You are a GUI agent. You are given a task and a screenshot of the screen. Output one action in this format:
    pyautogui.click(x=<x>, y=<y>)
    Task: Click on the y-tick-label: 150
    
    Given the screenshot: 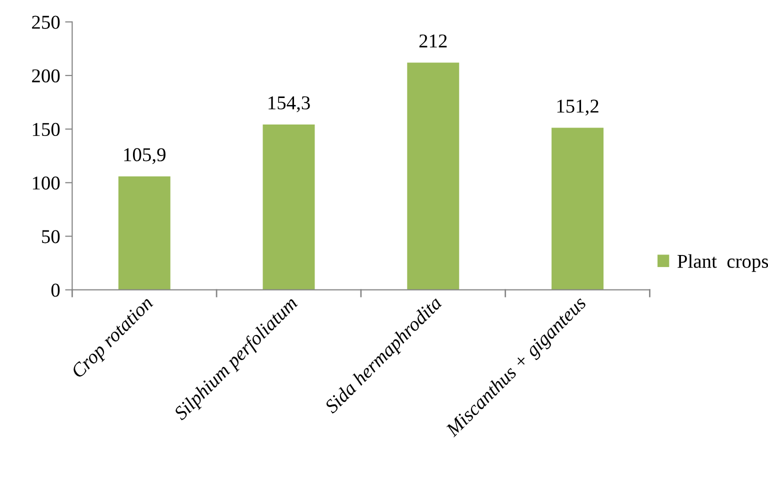 What is the action you would take?
    pyautogui.click(x=46, y=129)
    